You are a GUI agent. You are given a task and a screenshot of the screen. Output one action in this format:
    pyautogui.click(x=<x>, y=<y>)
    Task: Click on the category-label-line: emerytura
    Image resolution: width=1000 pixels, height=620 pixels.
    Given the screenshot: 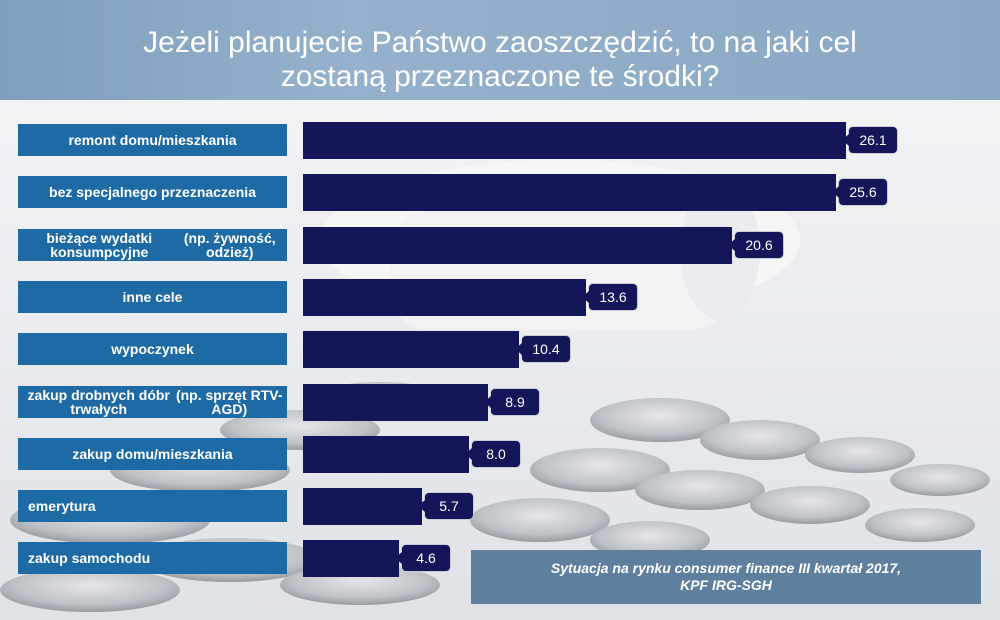 What is the action you would take?
    pyautogui.click(x=62, y=506)
    